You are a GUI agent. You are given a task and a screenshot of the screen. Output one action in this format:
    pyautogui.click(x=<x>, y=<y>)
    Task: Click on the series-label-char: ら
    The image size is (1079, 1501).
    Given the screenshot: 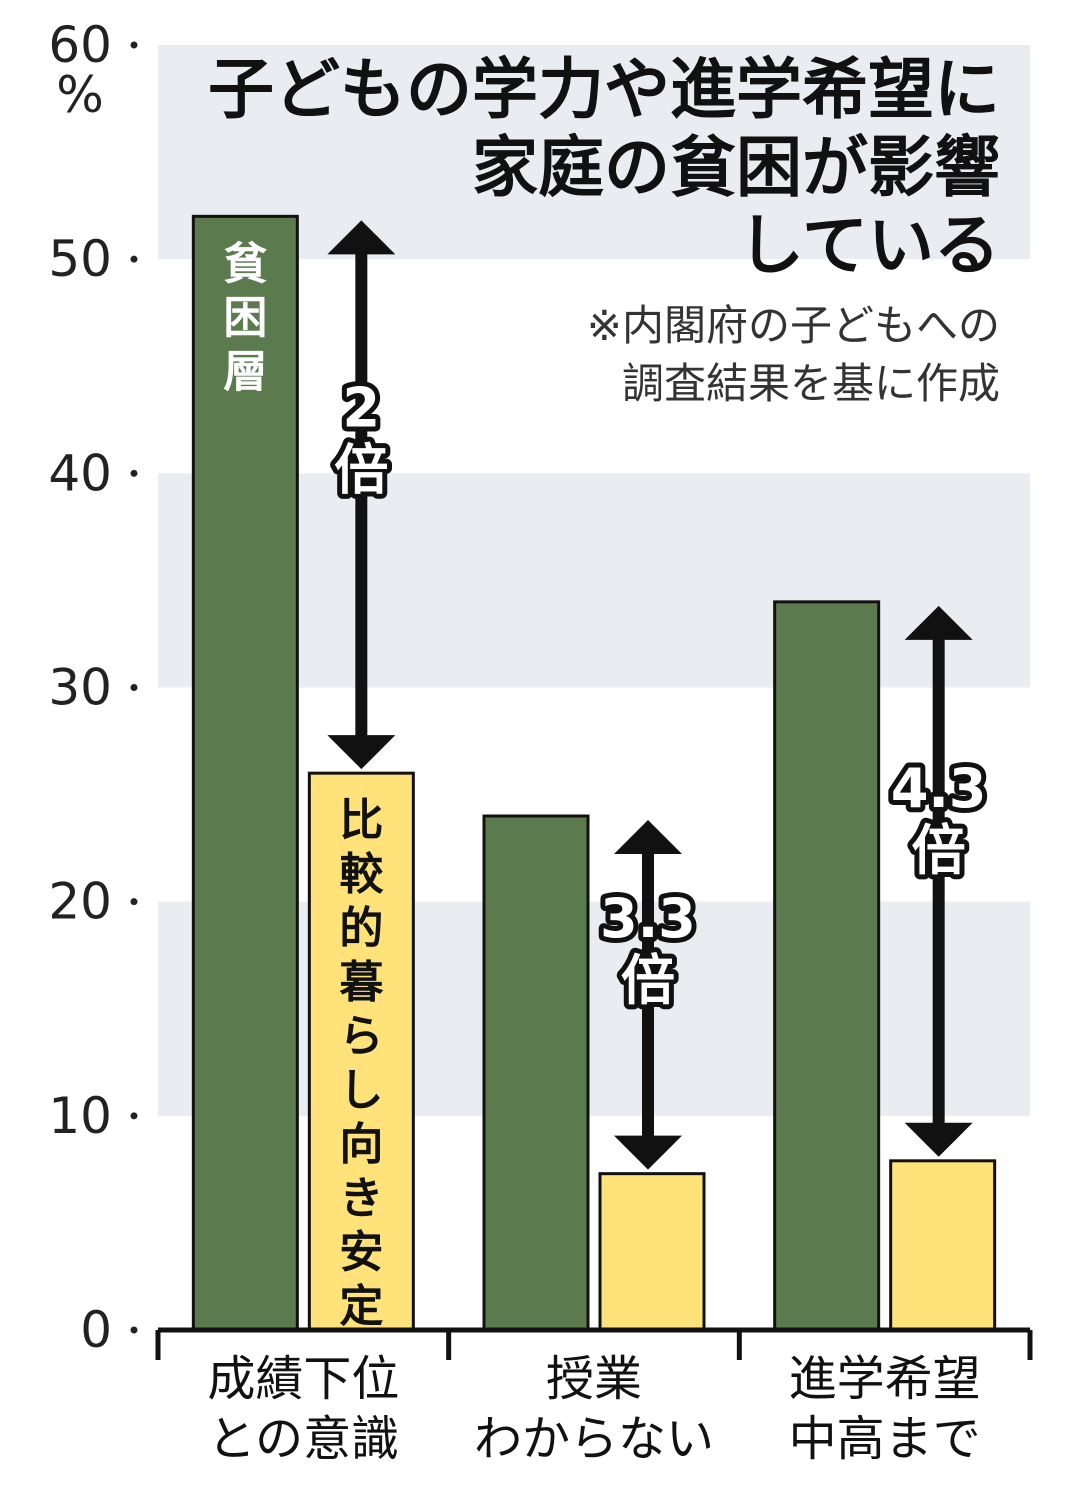 What is the action you would take?
    pyautogui.click(x=361, y=1036)
    